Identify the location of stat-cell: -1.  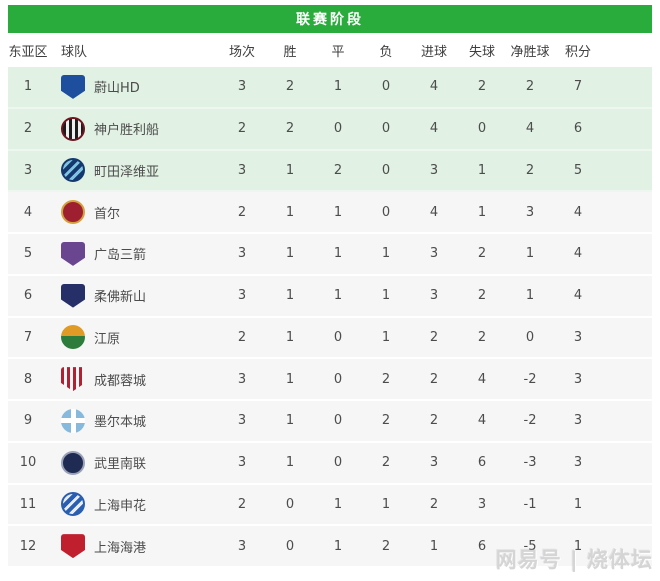
(530, 504).